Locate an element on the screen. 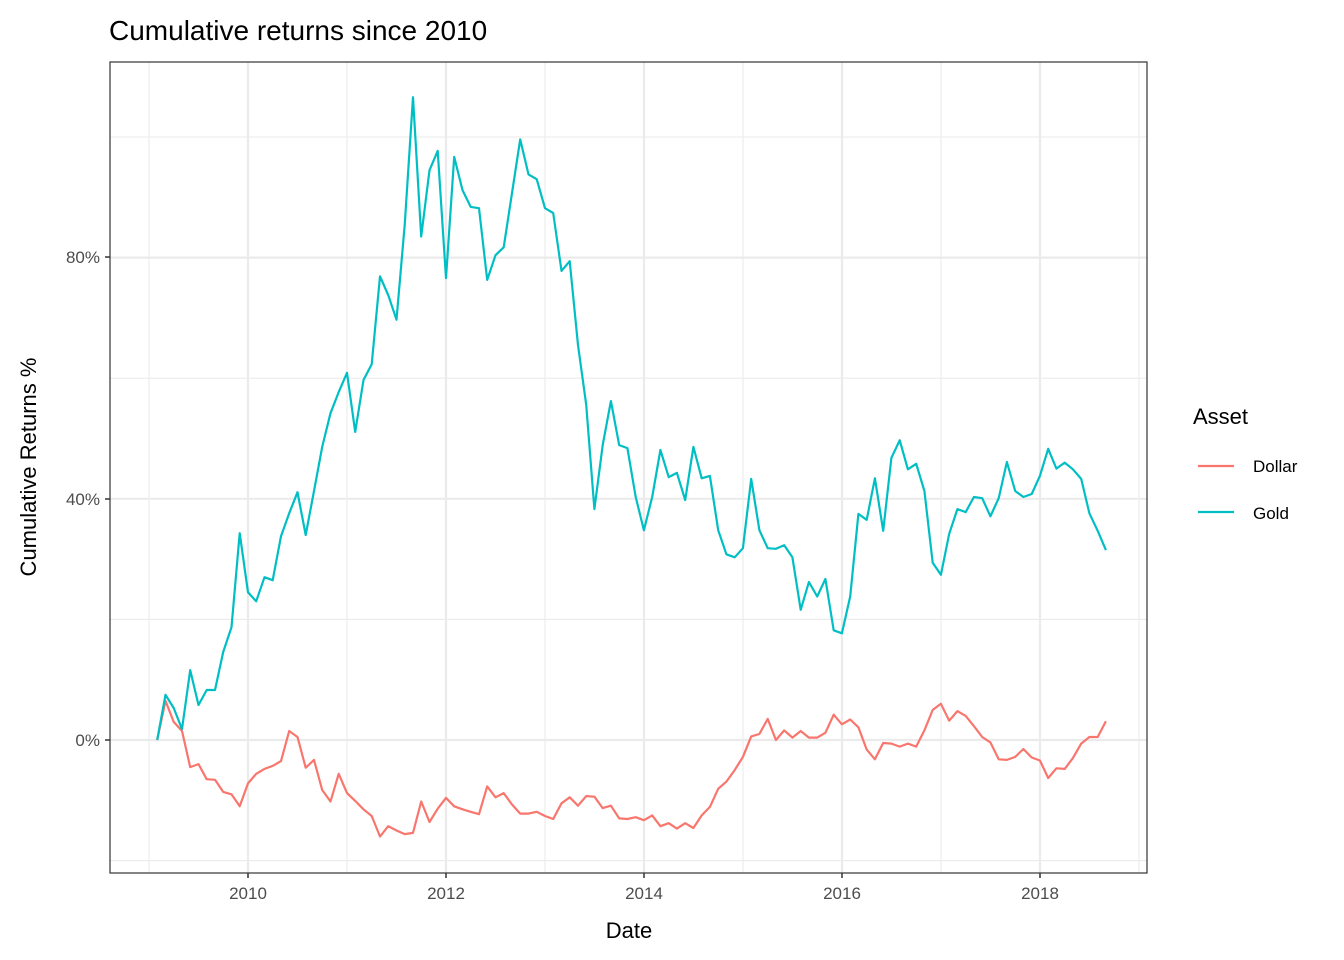  x-tick-2014: 2014 is located at coordinates (644, 893).